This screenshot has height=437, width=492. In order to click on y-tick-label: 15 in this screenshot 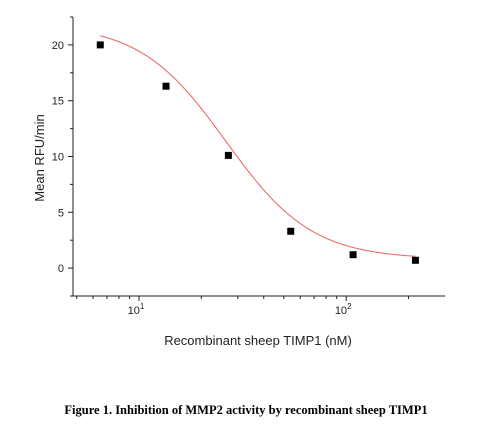, I will do `click(58, 102)`.